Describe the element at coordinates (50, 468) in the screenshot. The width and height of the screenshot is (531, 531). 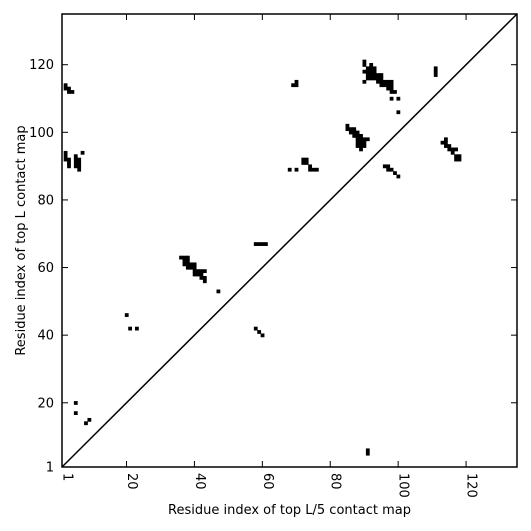
I see `y-tick-label: 1` at that location.